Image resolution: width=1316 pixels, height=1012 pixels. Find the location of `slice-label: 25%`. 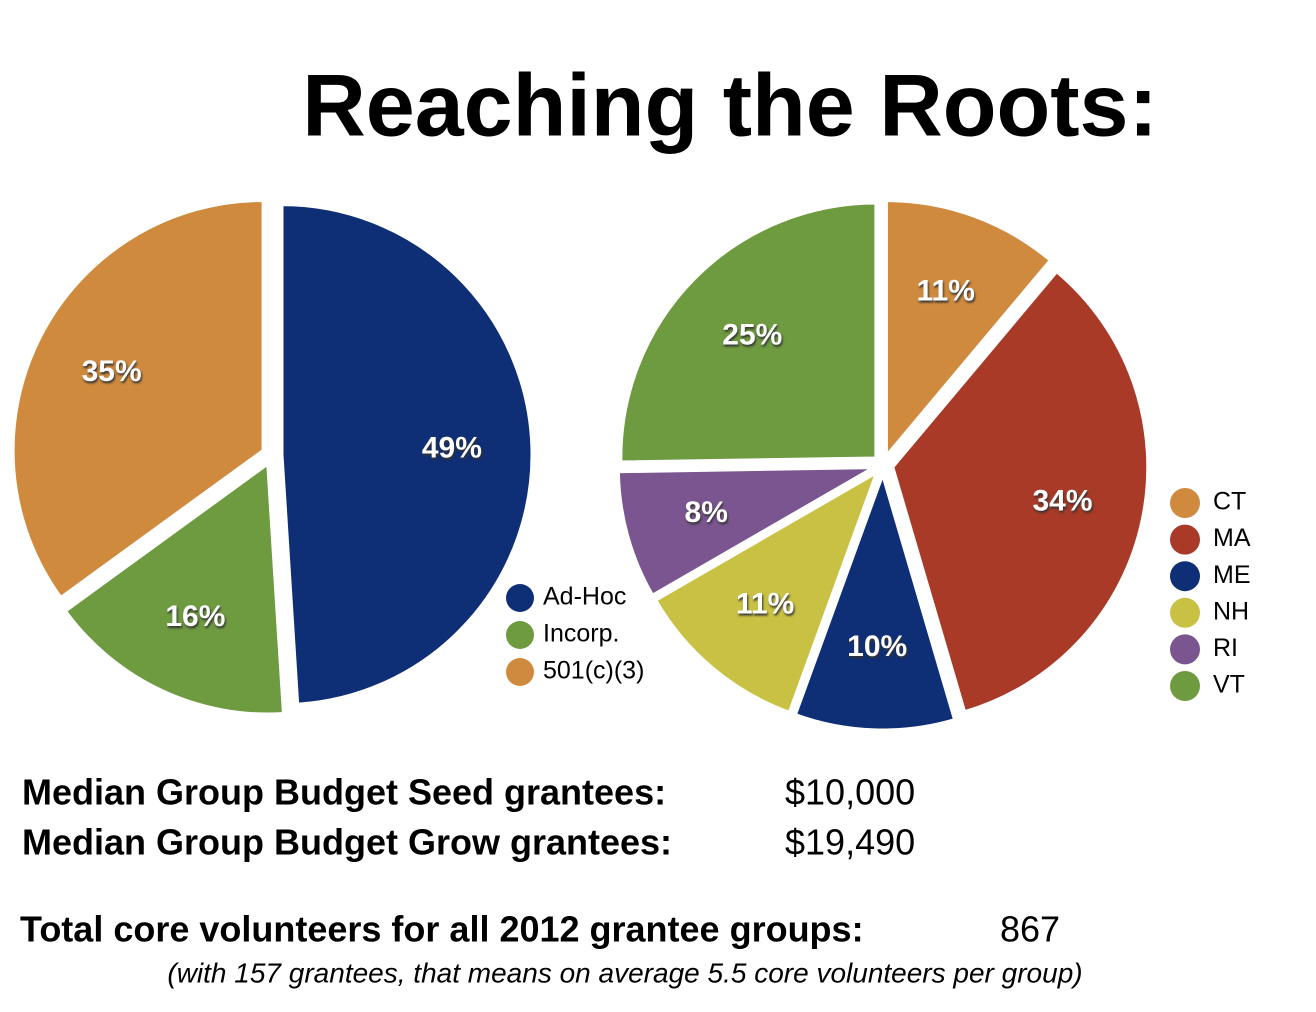

slice-label: 25% is located at coordinates (752, 334).